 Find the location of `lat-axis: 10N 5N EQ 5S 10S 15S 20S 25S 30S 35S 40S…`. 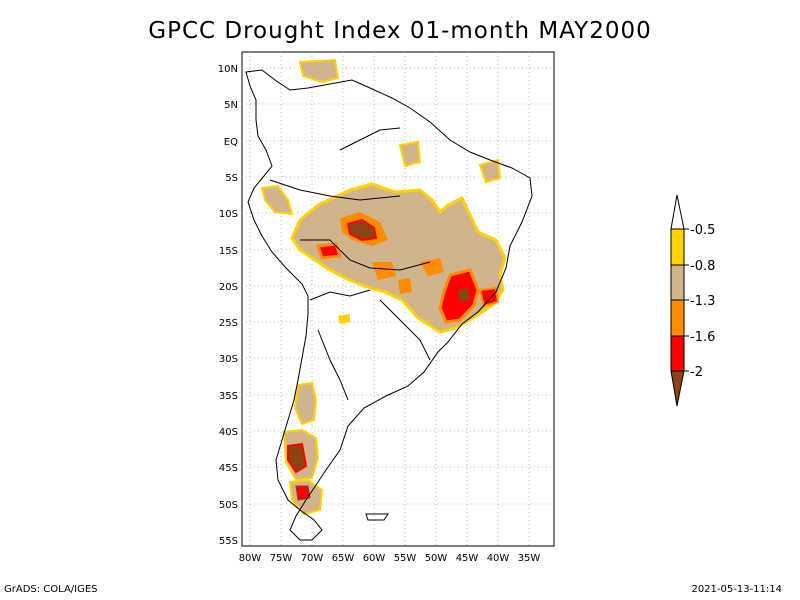

lat-axis: 10N 5N EQ 5S 10S 15S 20S 25S 30S 35S 40S… is located at coordinates (228, 305).